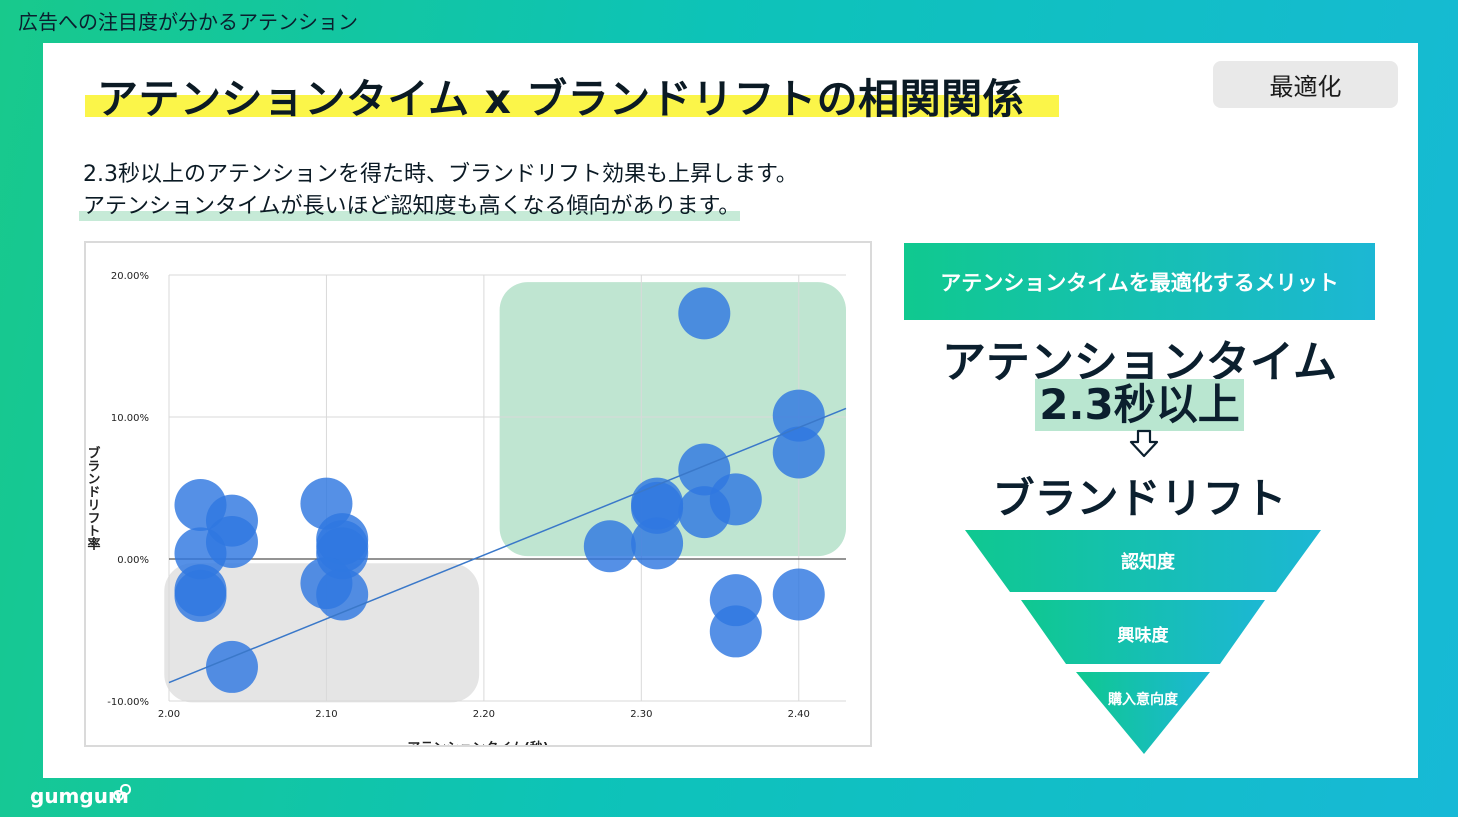 Image resolution: width=1458 pixels, height=817 pixels. What do you see at coordinates (1305, 84) in the screenshot?
I see `optimization-badge: 最適化` at bounding box center [1305, 84].